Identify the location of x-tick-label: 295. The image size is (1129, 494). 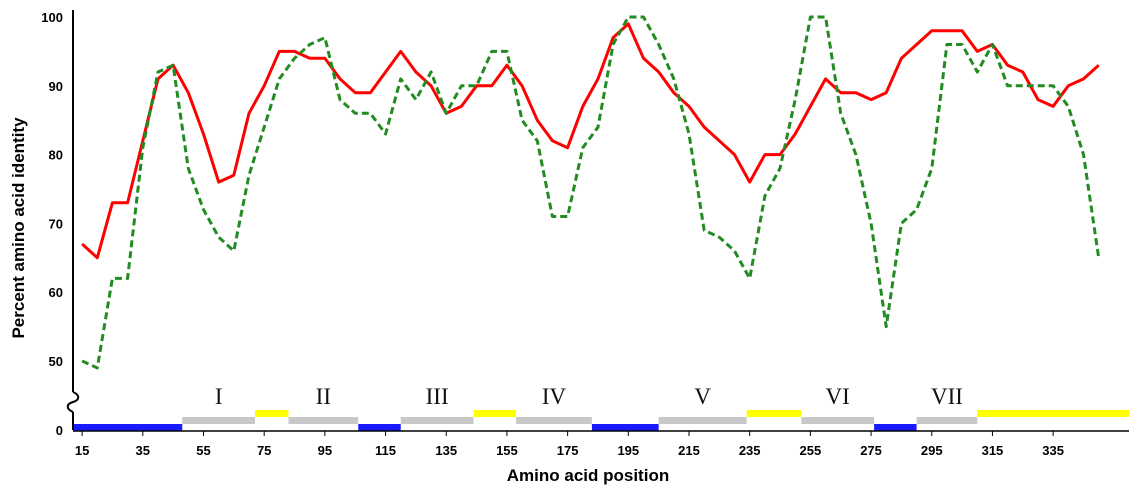
(932, 450).